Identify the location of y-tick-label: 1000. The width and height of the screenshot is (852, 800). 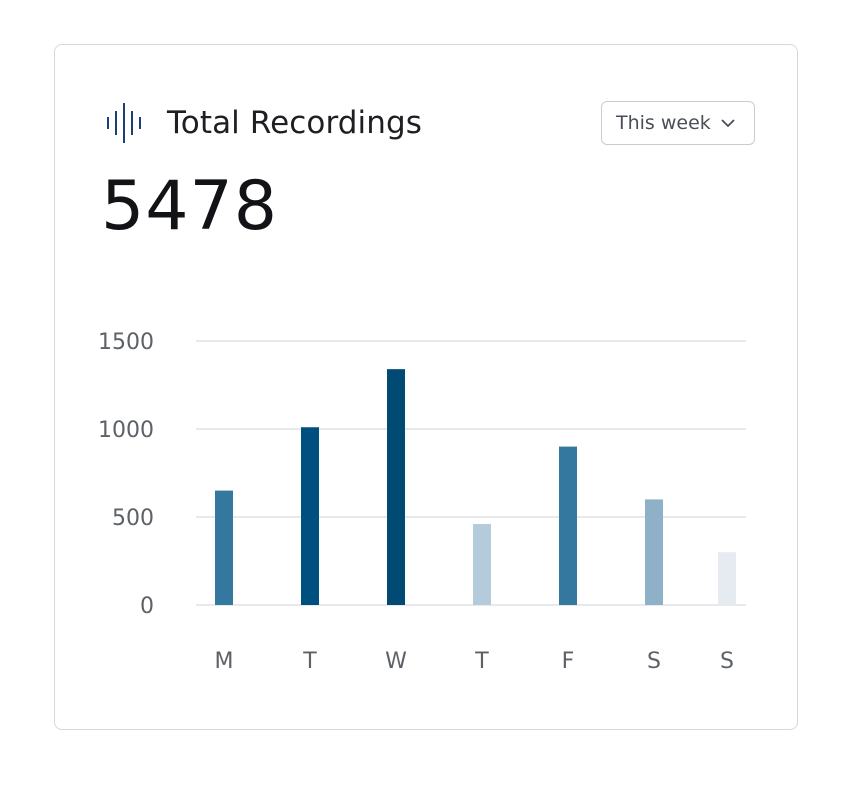
(126, 430).